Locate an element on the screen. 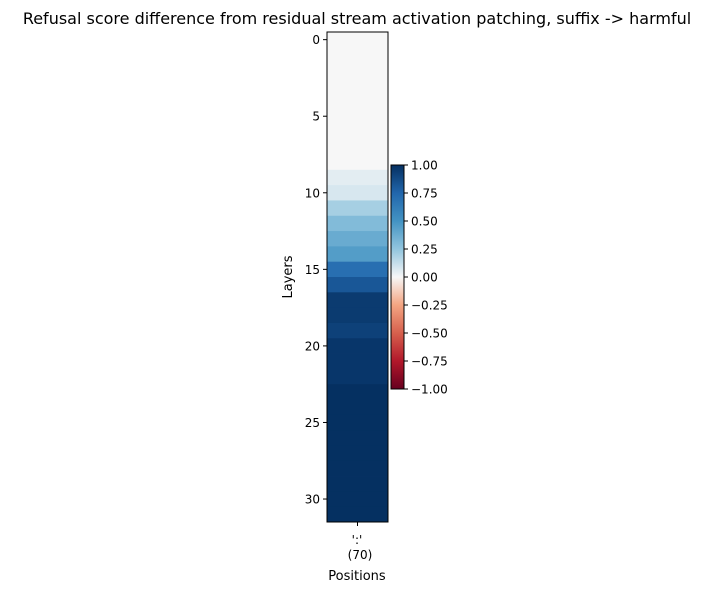 Image resolution: width=714 pixels, height=591 pixels. y-tick-label: 25 is located at coordinates (312, 423).